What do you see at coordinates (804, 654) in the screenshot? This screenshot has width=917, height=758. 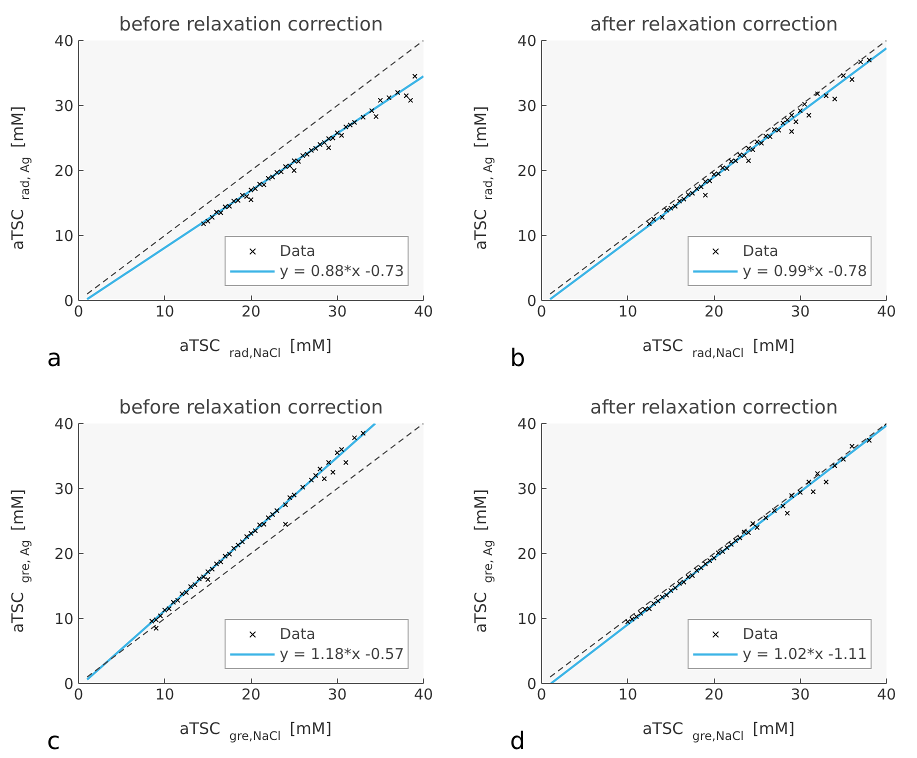 I see `legend-label: y = 1.02*x -1.11` at bounding box center [804, 654].